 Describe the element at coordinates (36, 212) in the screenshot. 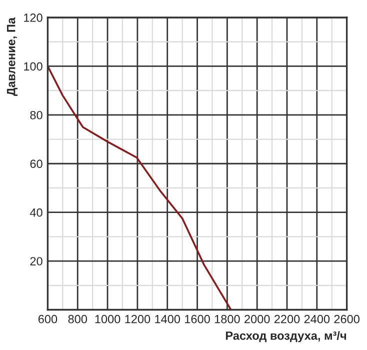

I see `y-tick-label: 40` at that location.